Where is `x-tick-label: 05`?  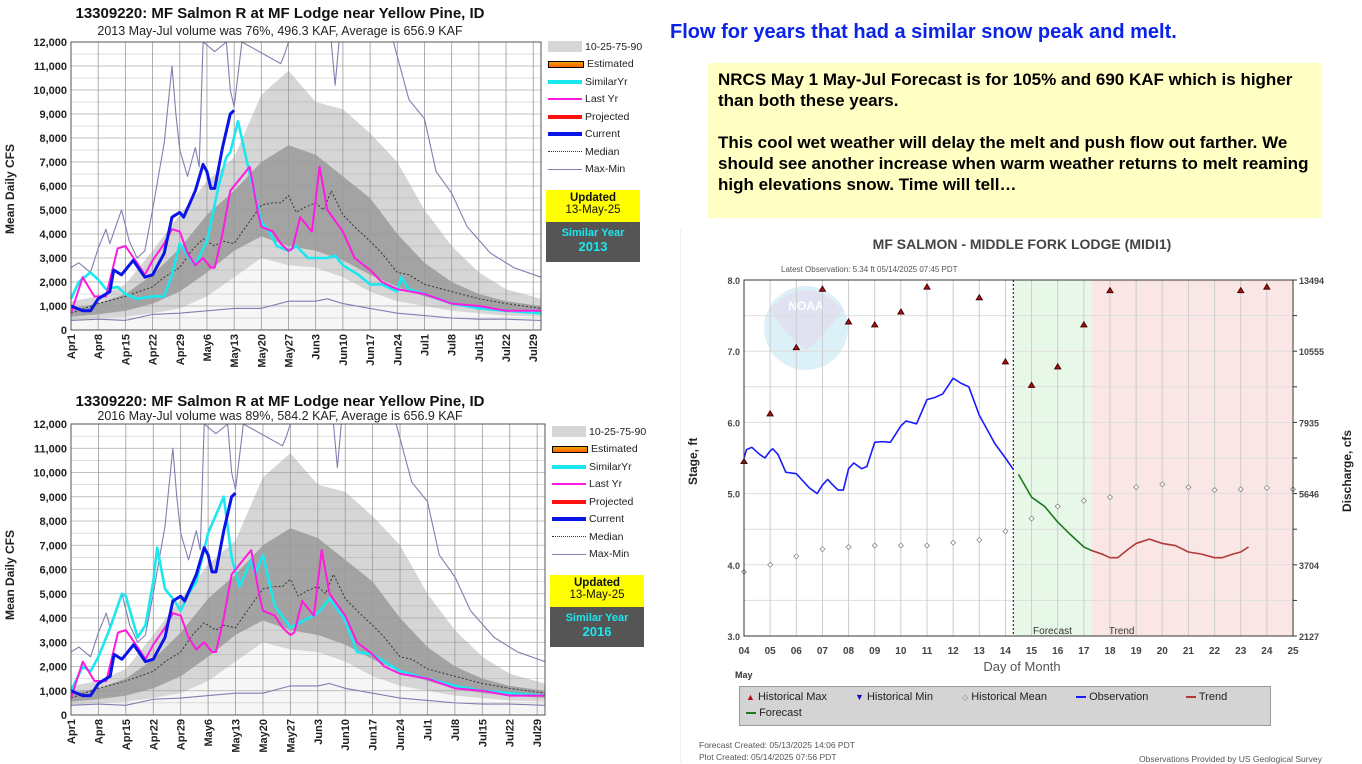
x-tick-label: 05 is located at coordinates (771, 651).